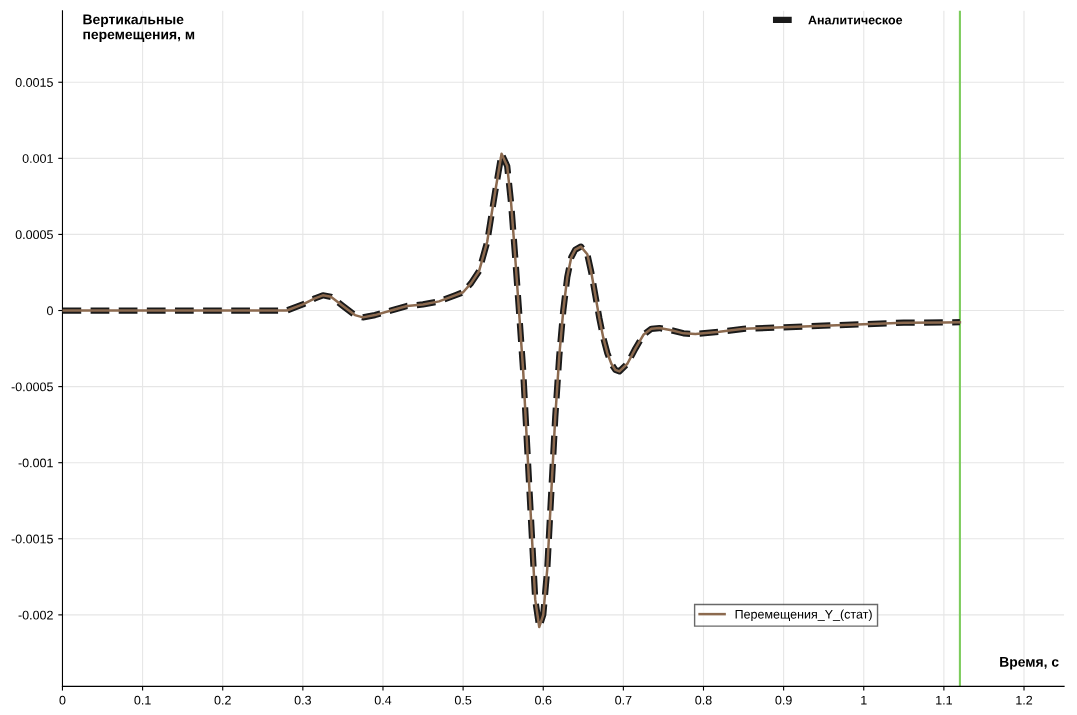 The image size is (1077, 715). I want to click on x-axis-title: Время, с, so click(1029, 663).